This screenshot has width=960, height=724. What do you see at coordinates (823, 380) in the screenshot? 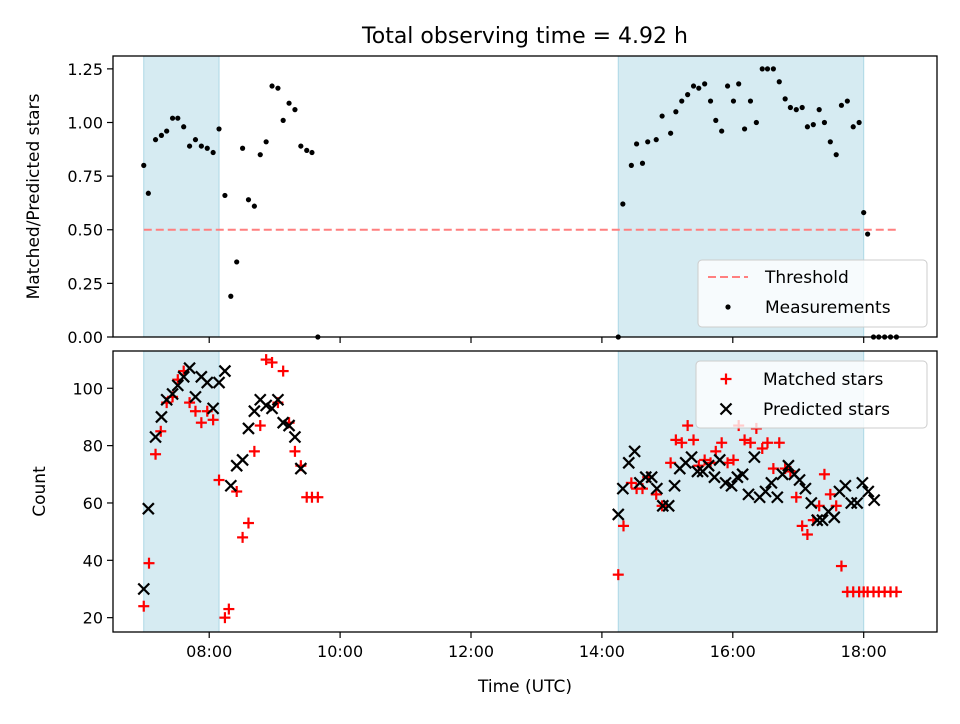
I see `matched-stars-legend-label: Matched stars` at bounding box center [823, 380].